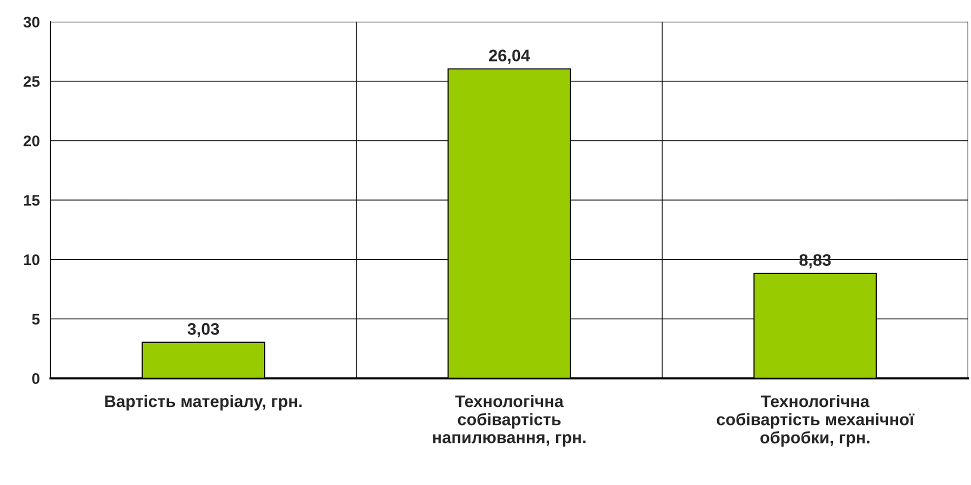  I want to click on data-label: 26,04, so click(509, 57).